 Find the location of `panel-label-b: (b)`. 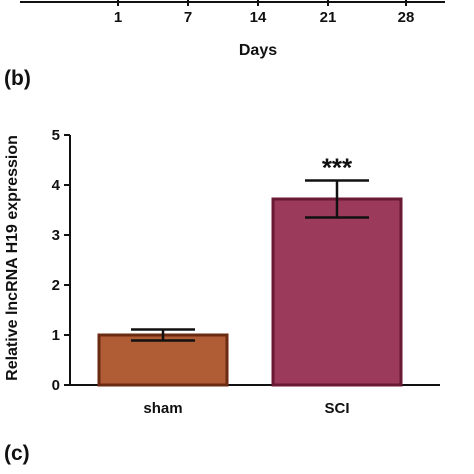

panel-label-b: (b) is located at coordinates (17, 78).